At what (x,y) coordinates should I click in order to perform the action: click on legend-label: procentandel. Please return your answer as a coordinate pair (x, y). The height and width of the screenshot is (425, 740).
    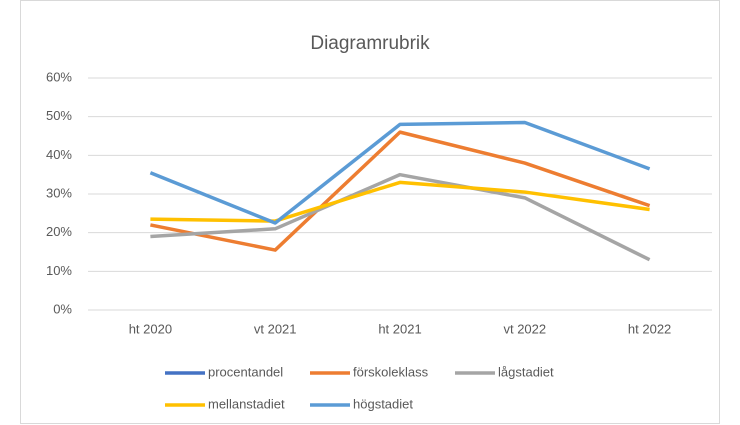
    Looking at the image, I should click on (245, 371).